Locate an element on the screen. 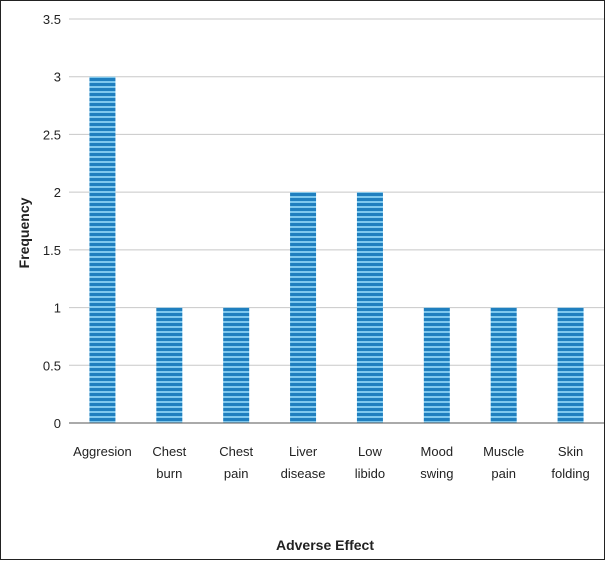 The width and height of the screenshot is (605, 564). y-tick-label: 3.5 is located at coordinates (52, 19).